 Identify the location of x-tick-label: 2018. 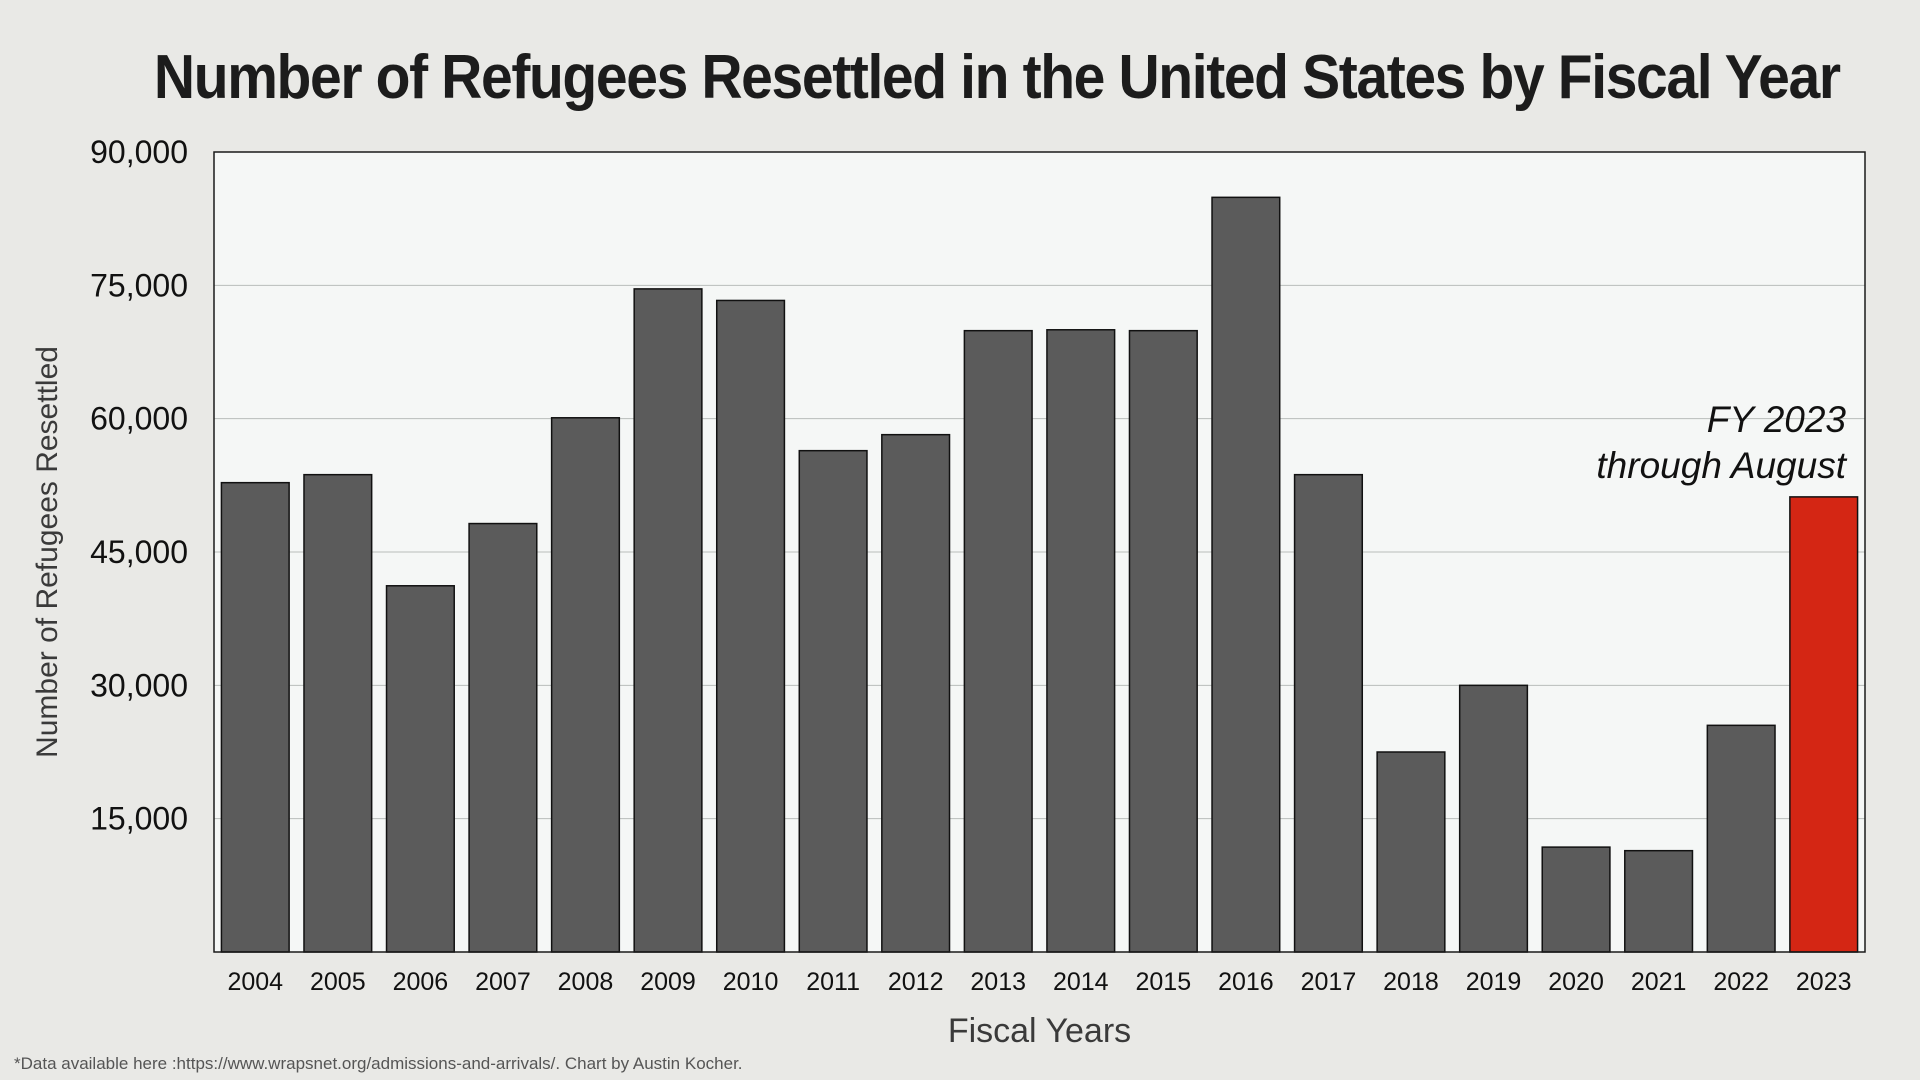
(1411, 982).